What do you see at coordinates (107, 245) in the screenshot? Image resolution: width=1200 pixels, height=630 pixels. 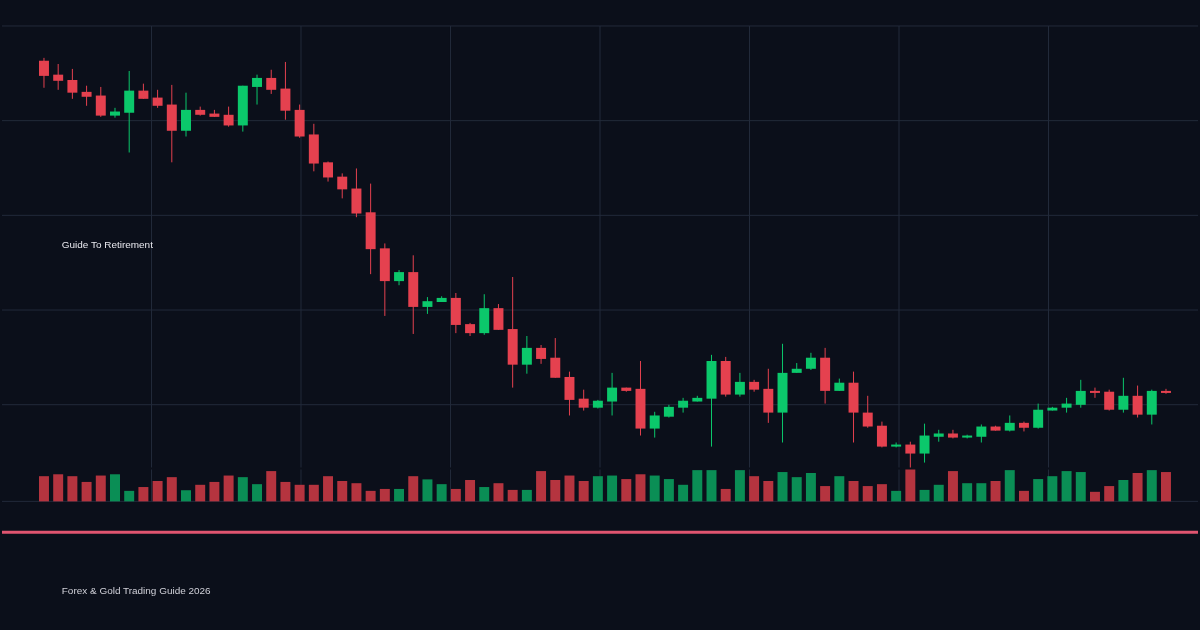 I see `annotation: Guide To Retirement` at bounding box center [107, 245].